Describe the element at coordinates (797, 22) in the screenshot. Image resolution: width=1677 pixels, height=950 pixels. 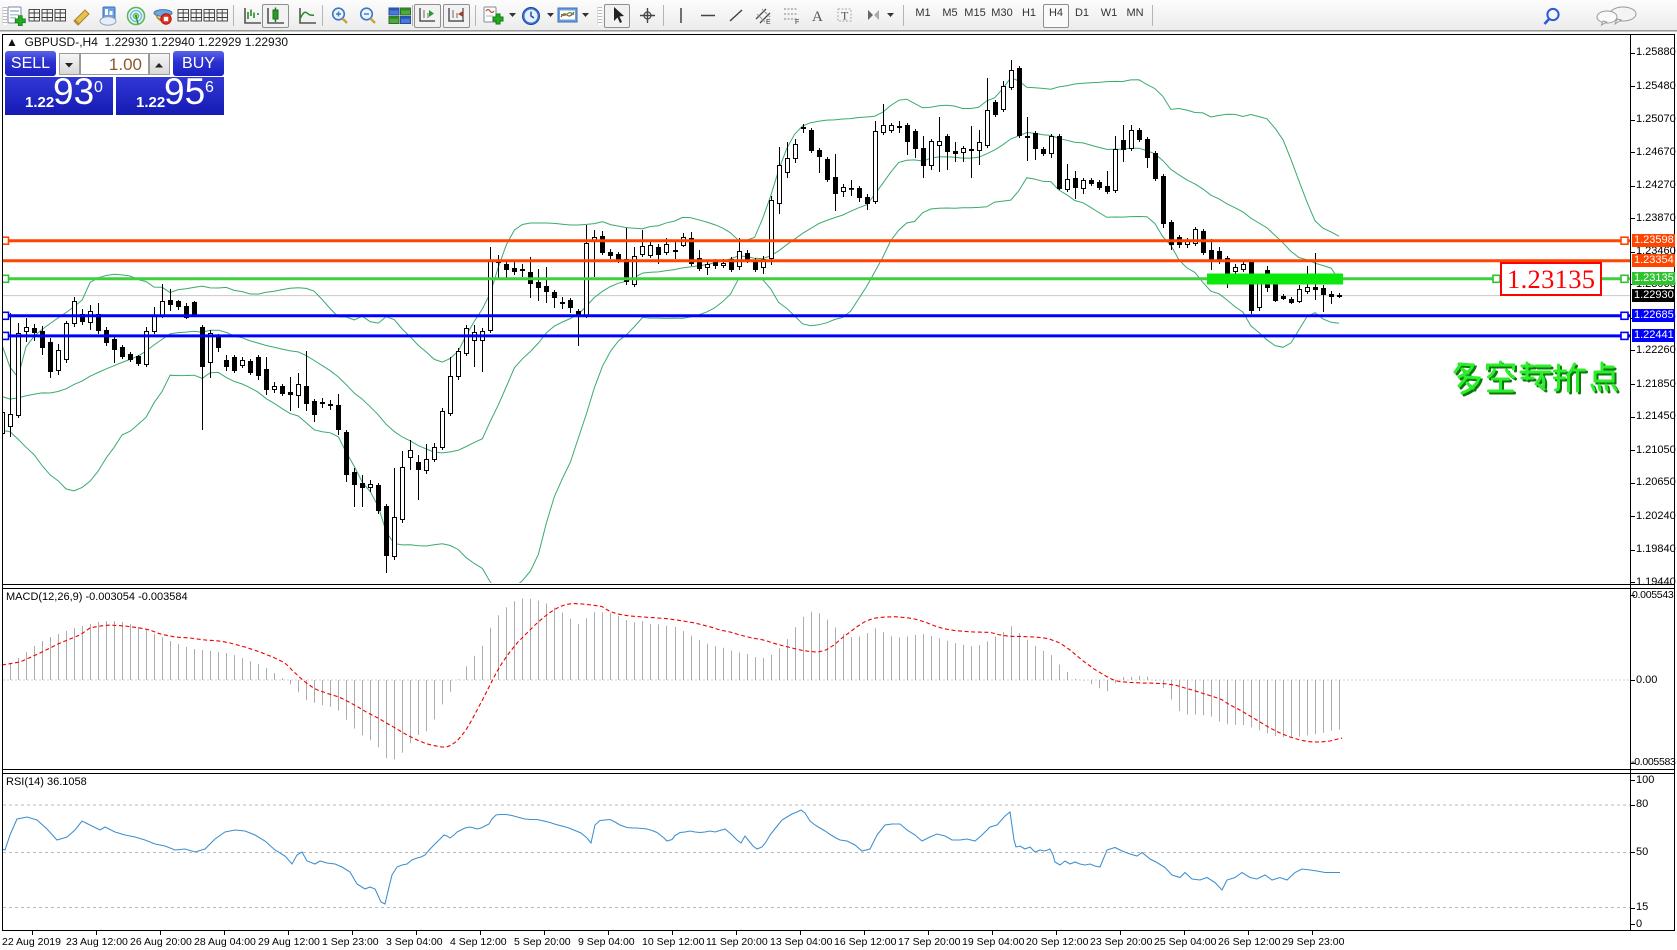
I see `svg-text: F` at that location.